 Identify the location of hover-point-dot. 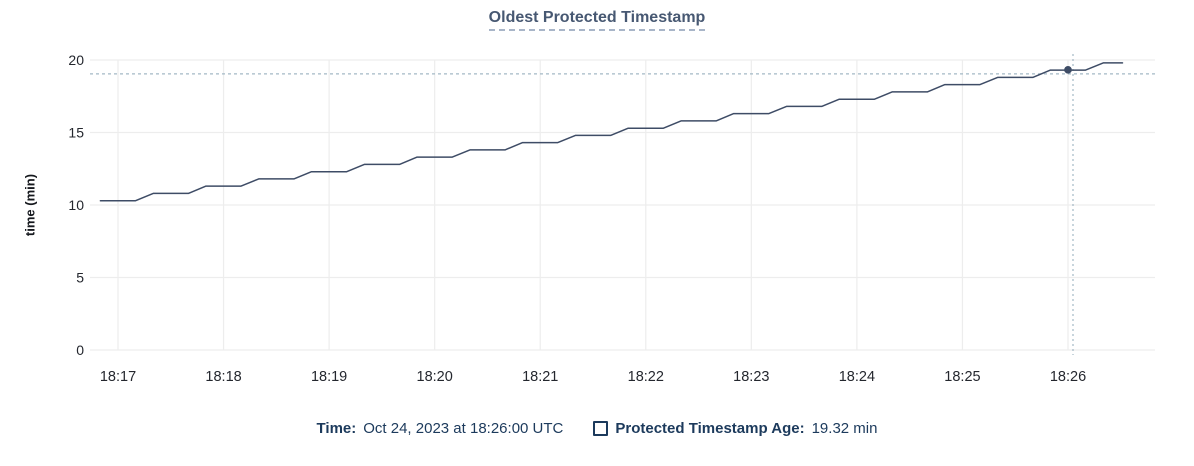
(1068, 70).